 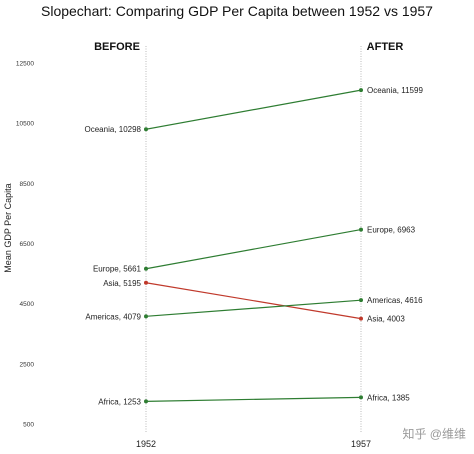 I want to click on header-before: BEFORE, so click(x=117, y=47).